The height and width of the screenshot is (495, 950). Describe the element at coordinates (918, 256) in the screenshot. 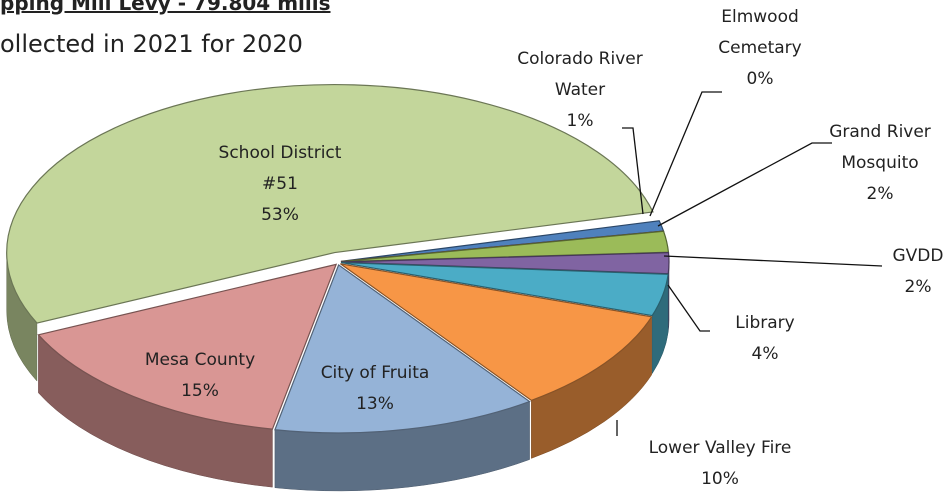

I see `slice-label: GVDD` at that location.